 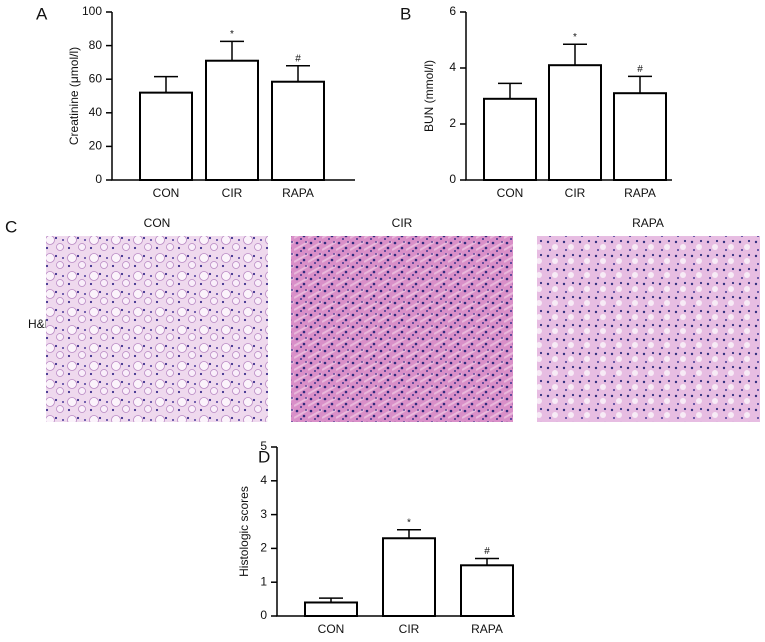 What do you see at coordinates (42, 13) in the screenshot?
I see `panel-label: A` at bounding box center [42, 13].